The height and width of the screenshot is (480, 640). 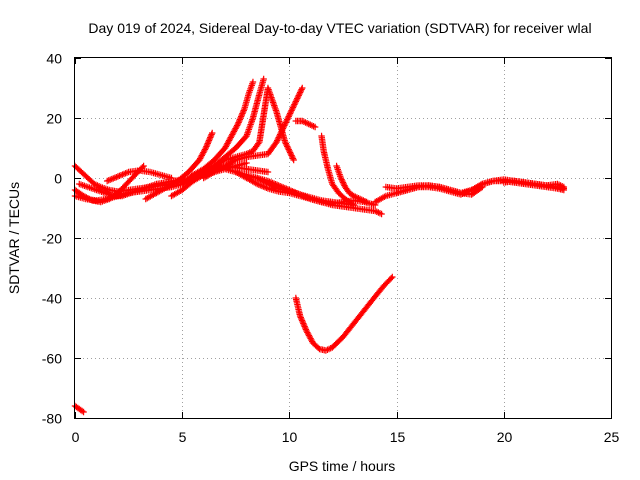 I want to click on x-tick-label: 0, so click(x=76, y=437).